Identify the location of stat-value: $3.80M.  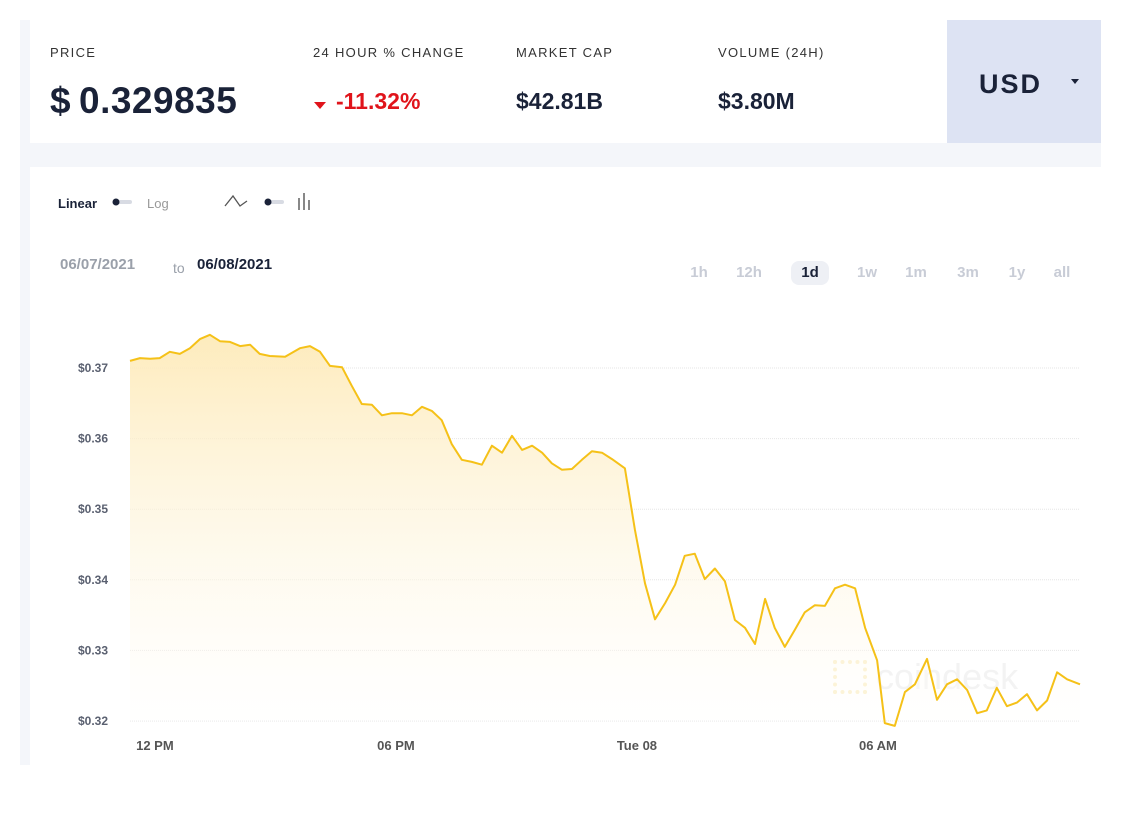
(756, 101).